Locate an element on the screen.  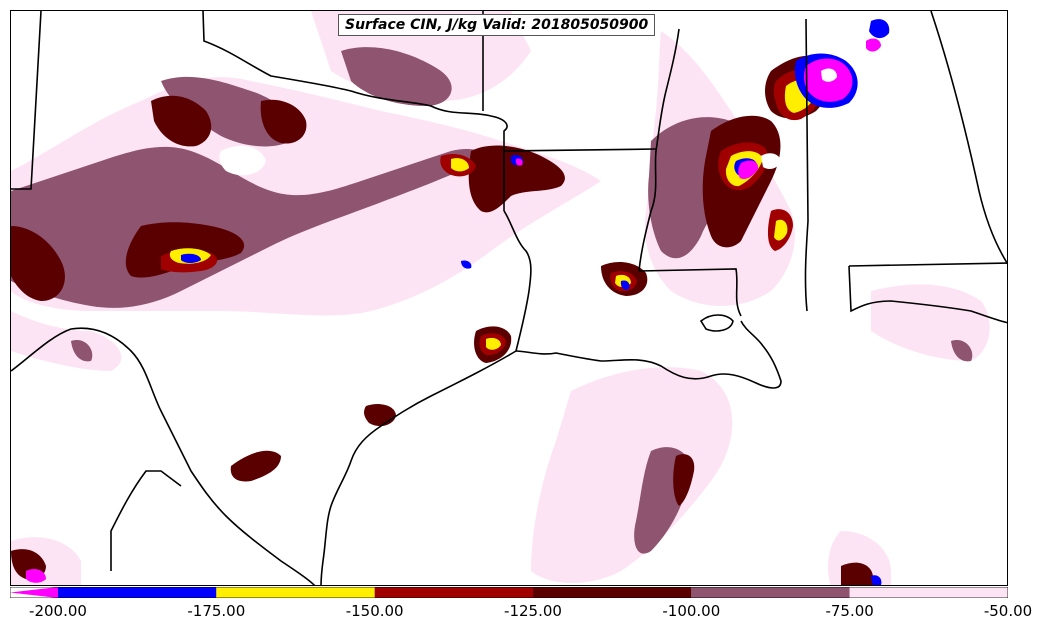
sabine-river is located at coordinates (517, 281).